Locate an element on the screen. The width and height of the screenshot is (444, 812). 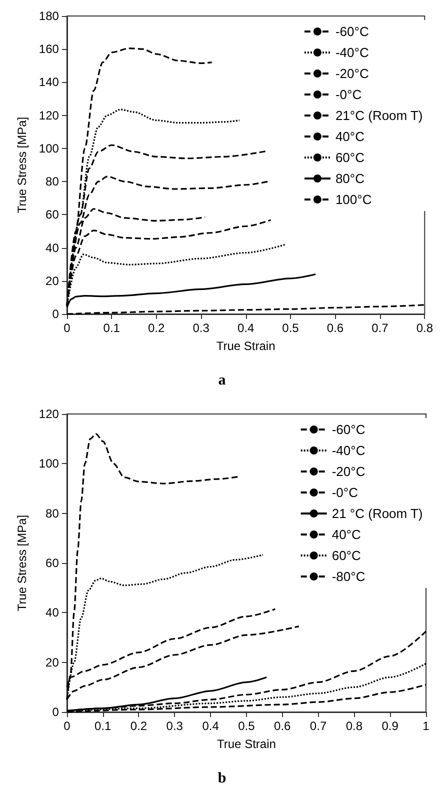
legend-label: 21°C (Room T) is located at coordinates (379, 115).